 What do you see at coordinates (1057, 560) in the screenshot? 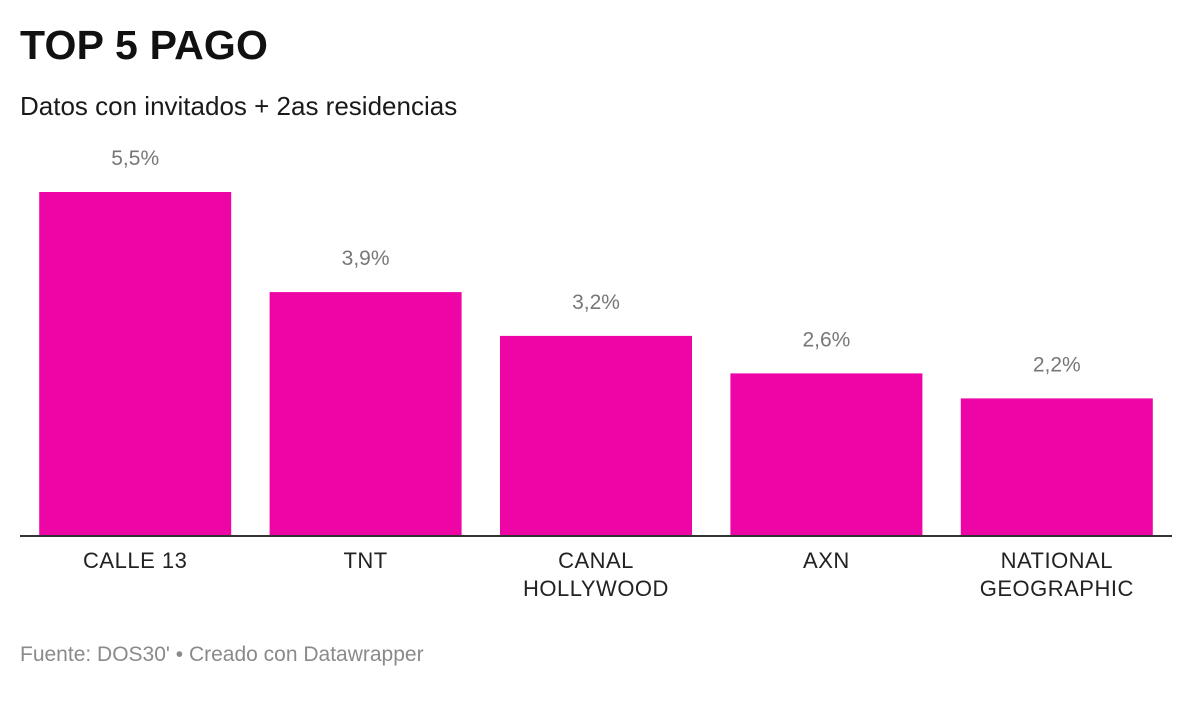
I see `category-label: NATIONAL` at bounding box center [1057, 560].